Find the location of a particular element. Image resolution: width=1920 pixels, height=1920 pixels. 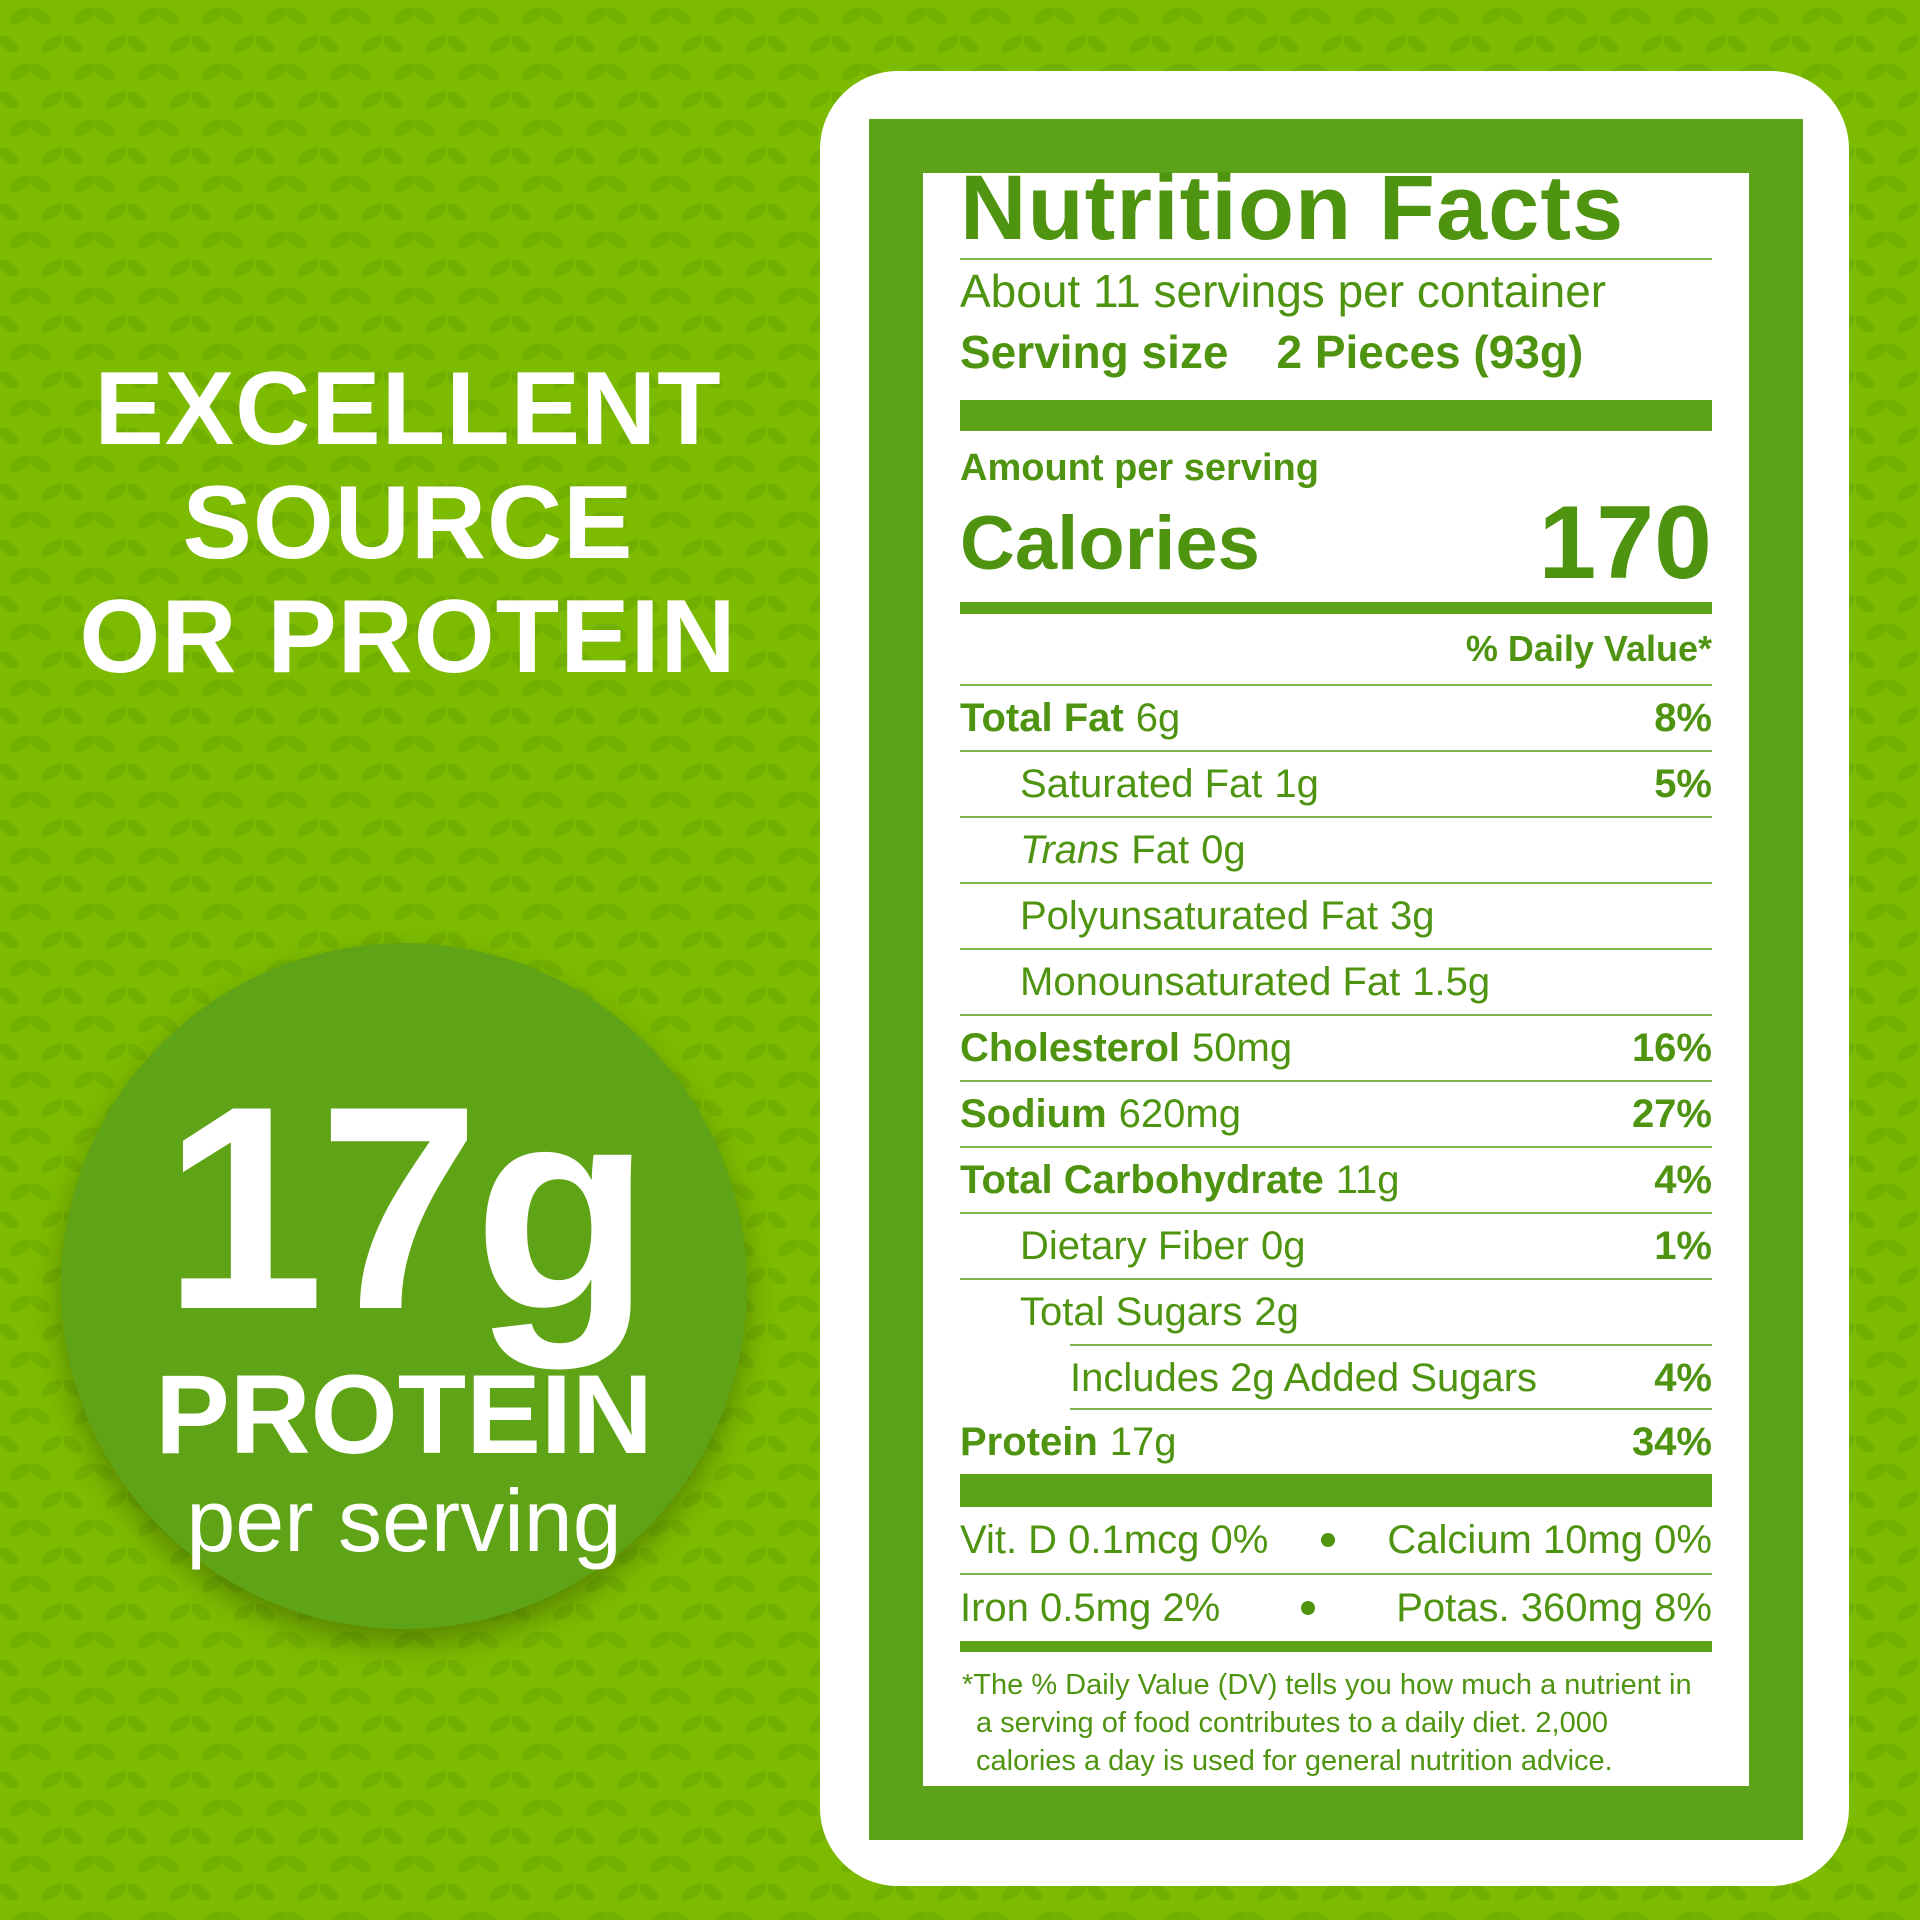

calories-value: 170 is located at coordinates (1625, 542).